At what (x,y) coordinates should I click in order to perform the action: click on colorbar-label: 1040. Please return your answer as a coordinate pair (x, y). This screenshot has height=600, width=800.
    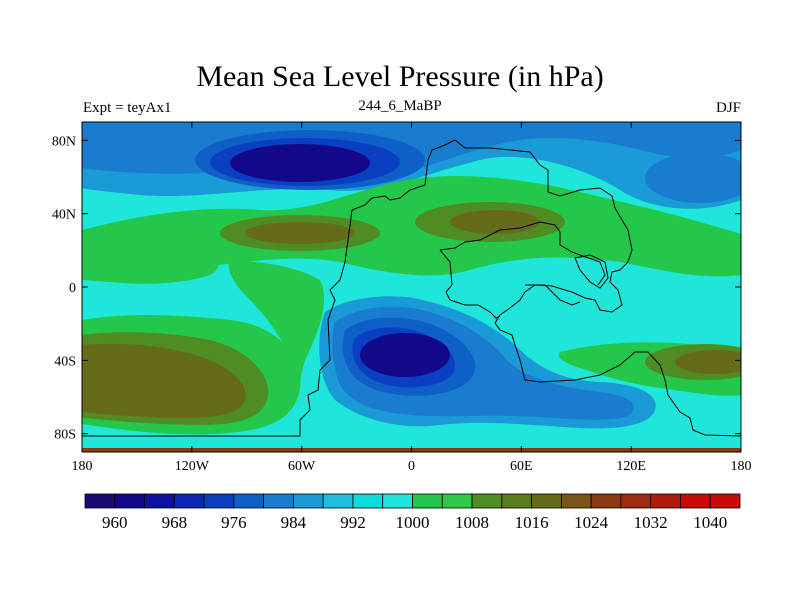
    Looking at the image, I should click on (710, 522).